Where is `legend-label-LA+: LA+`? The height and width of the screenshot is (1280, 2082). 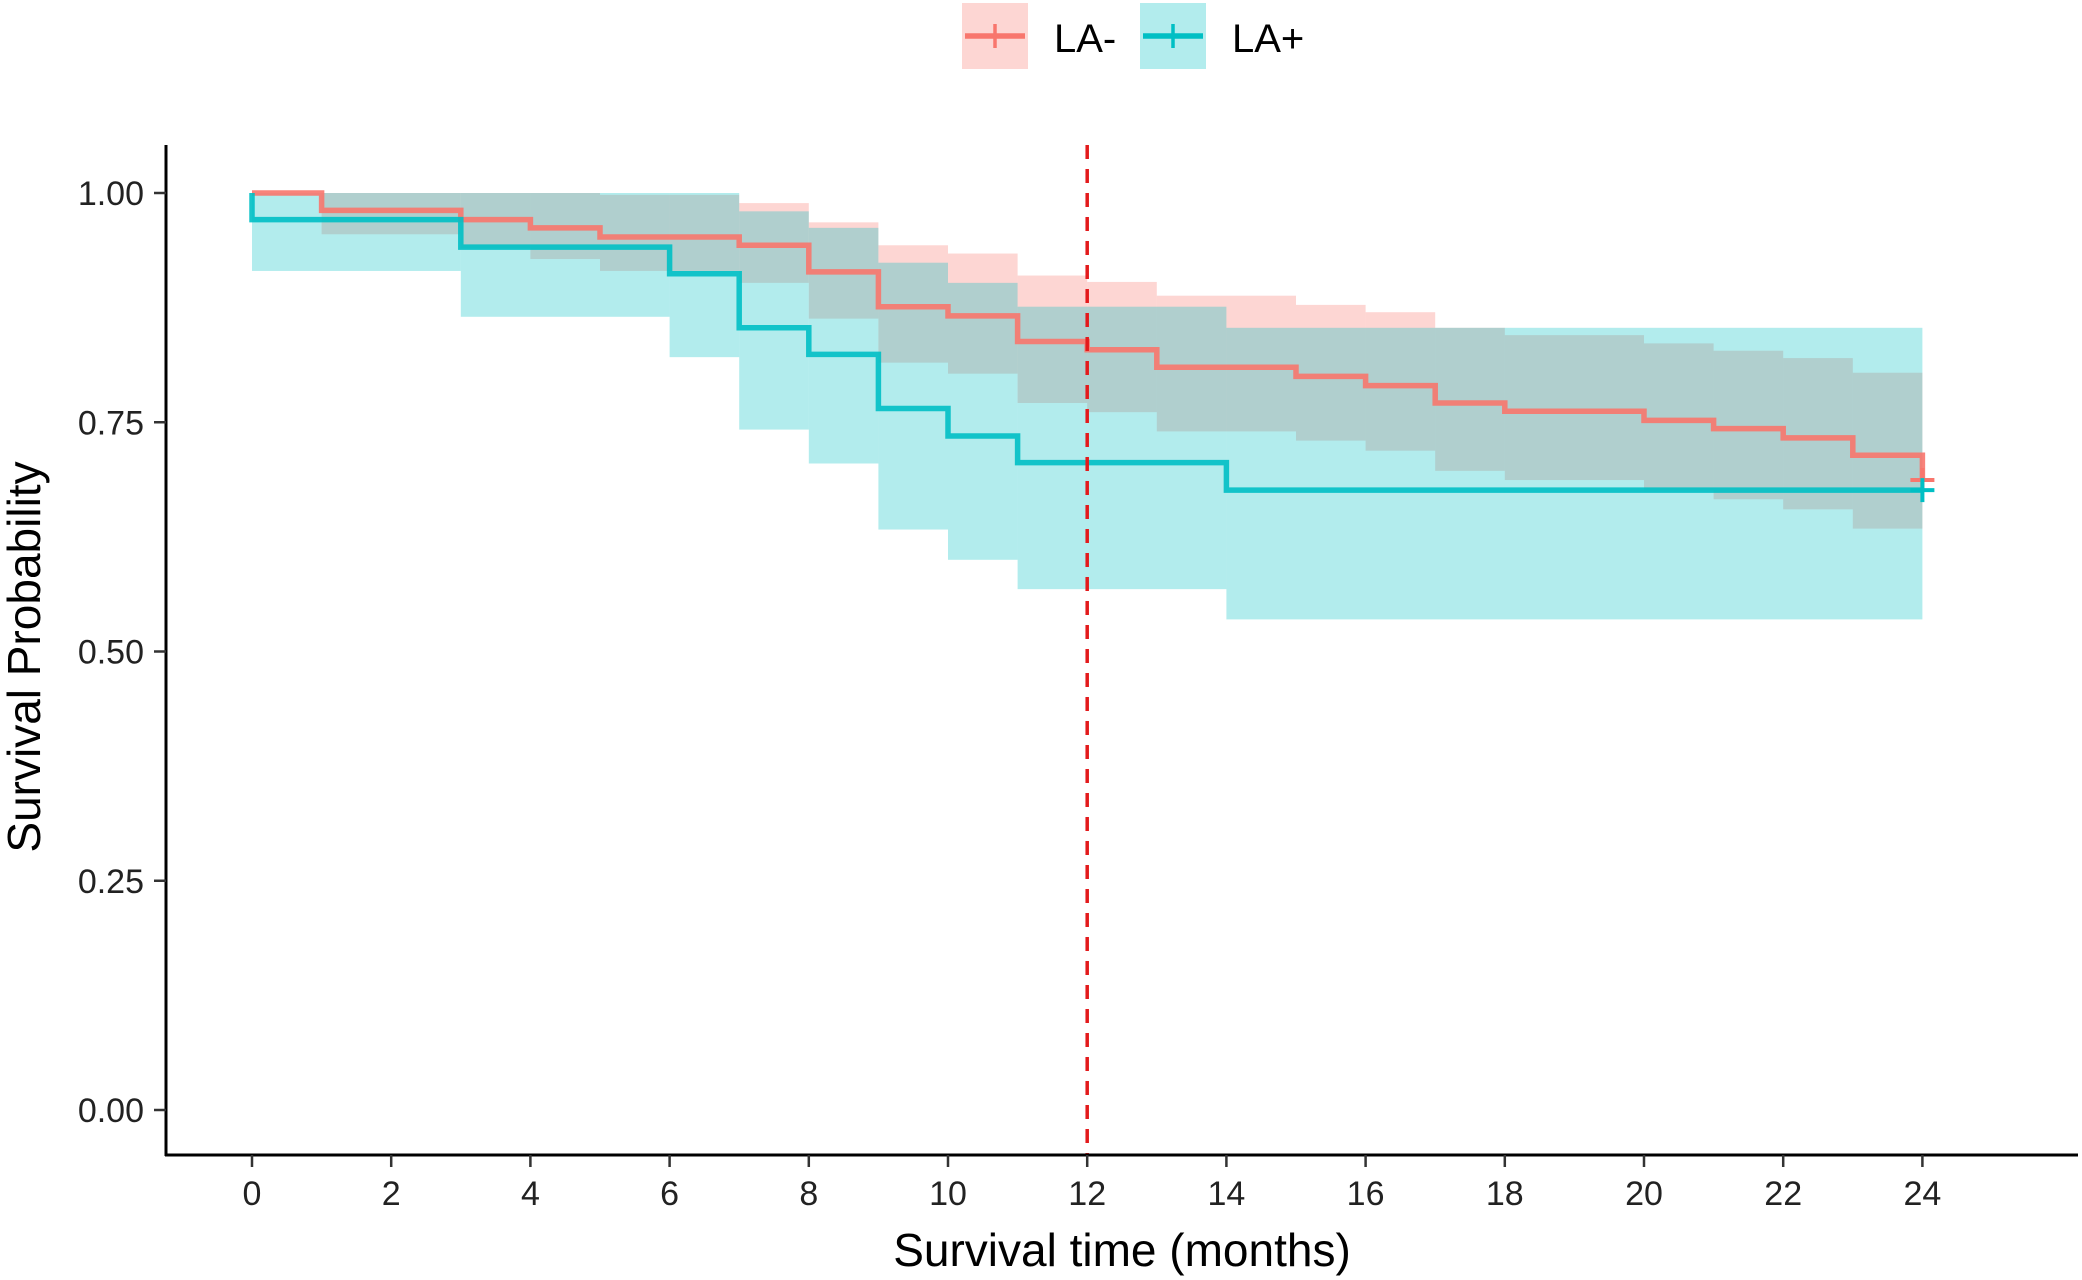
legend-label-LA+: LA+ is located at coordinates (1268, 39).